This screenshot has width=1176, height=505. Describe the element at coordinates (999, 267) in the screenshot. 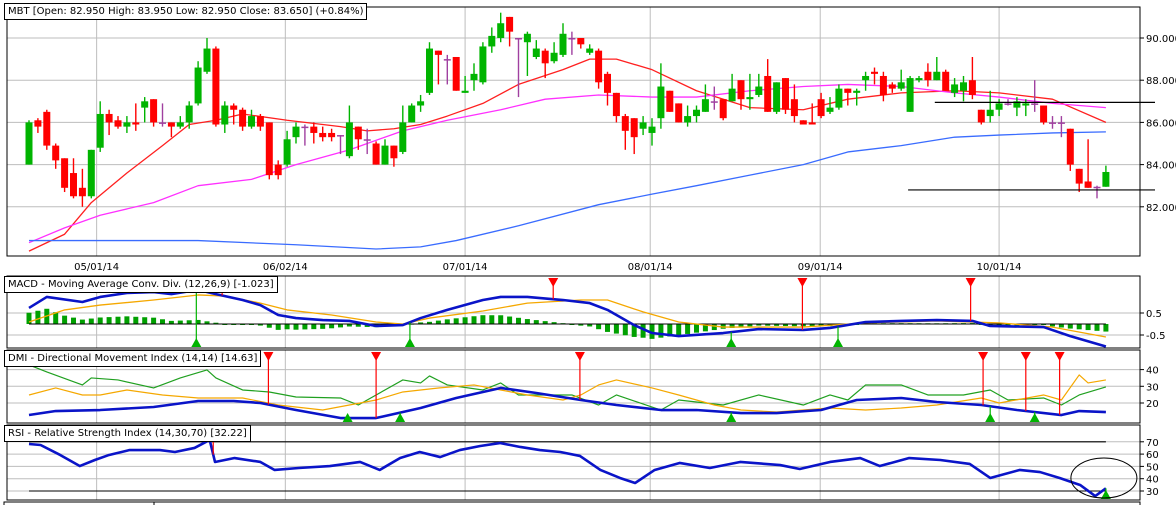

I see `x-tick-label: 10/01/14` at that location.